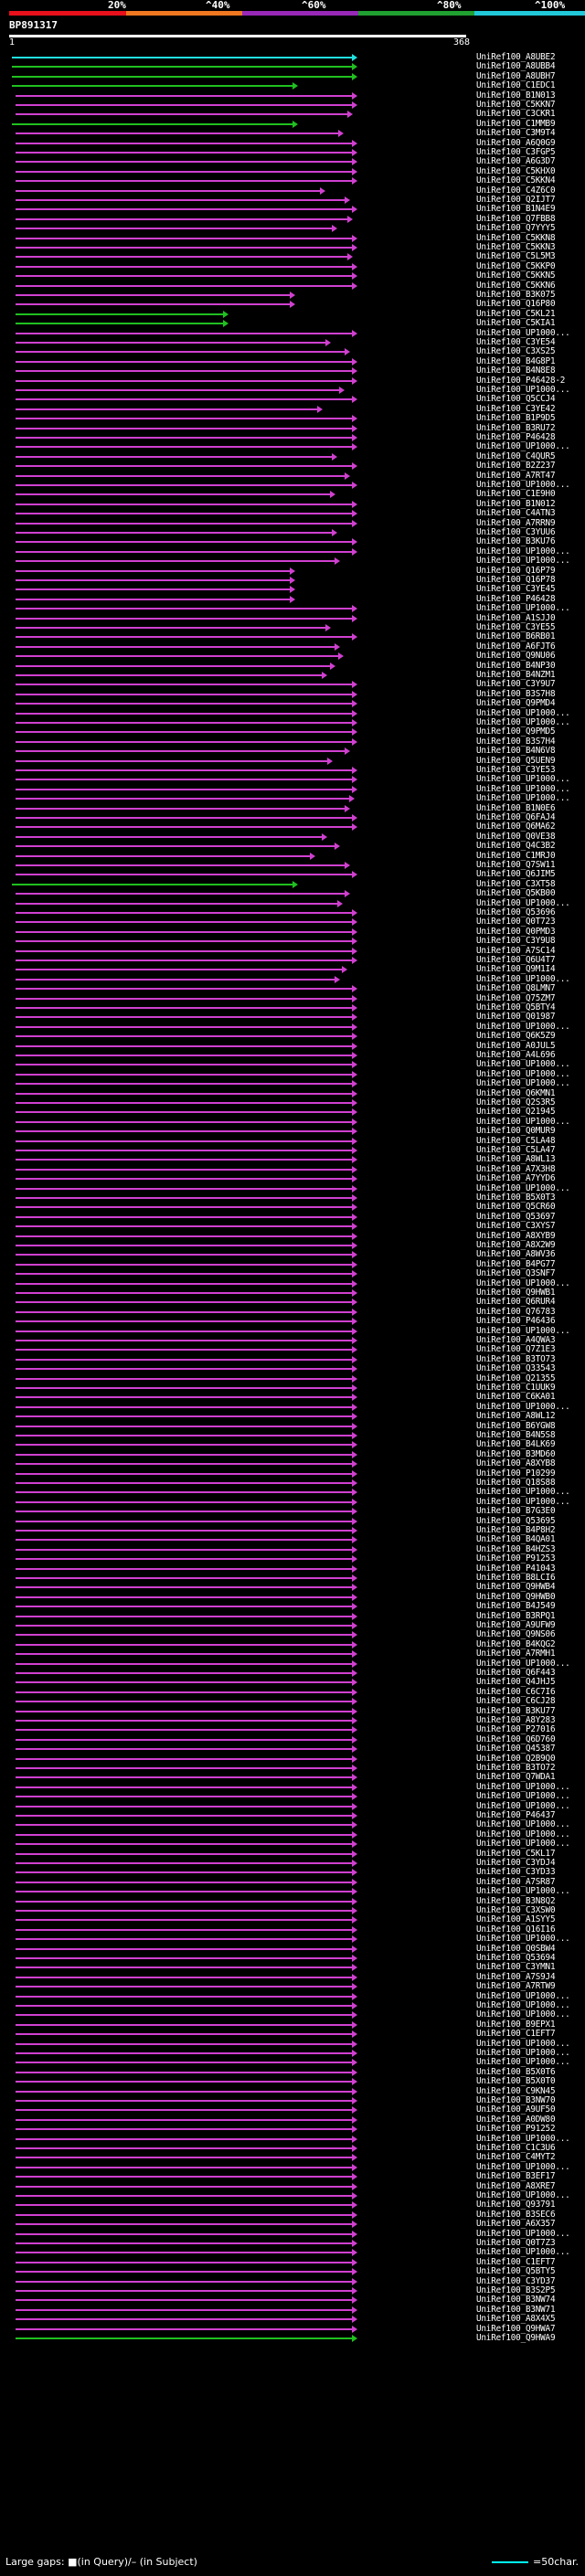  I want to click on hit-label-link: UniRef100_B4J549, so click(516, 1606).